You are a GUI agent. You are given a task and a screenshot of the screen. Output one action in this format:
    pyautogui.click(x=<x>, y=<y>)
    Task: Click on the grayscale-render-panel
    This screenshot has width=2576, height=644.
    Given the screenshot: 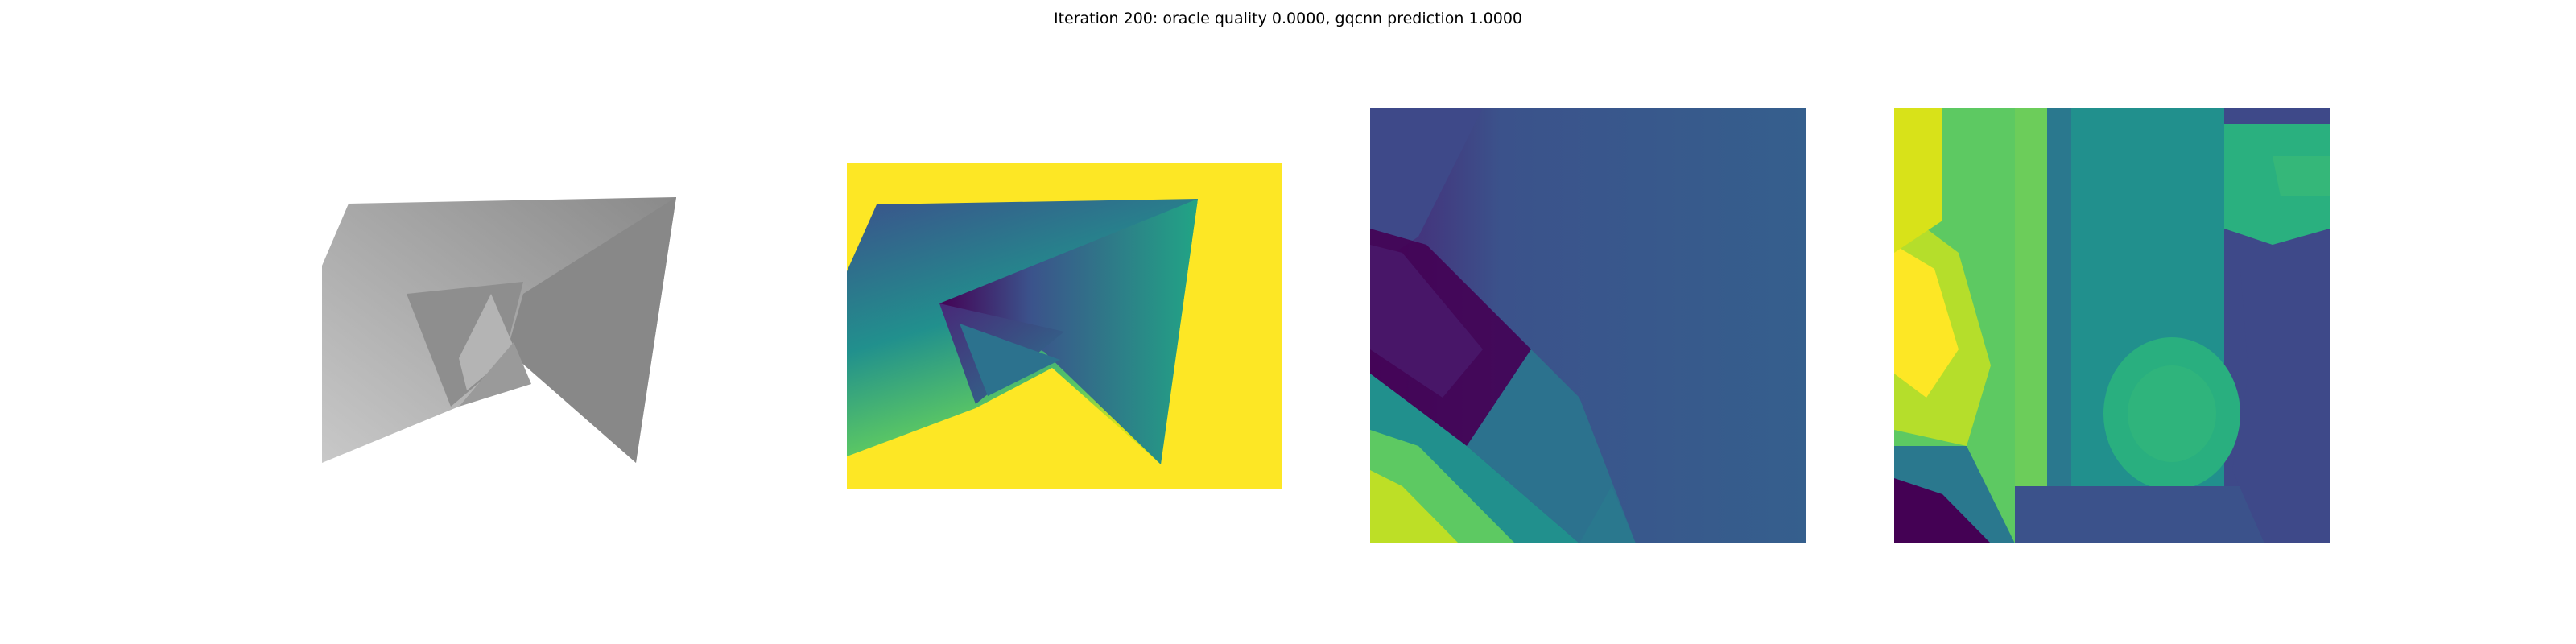 What is the action you would take?
    pyautogui.click(x=499, y=332)
    